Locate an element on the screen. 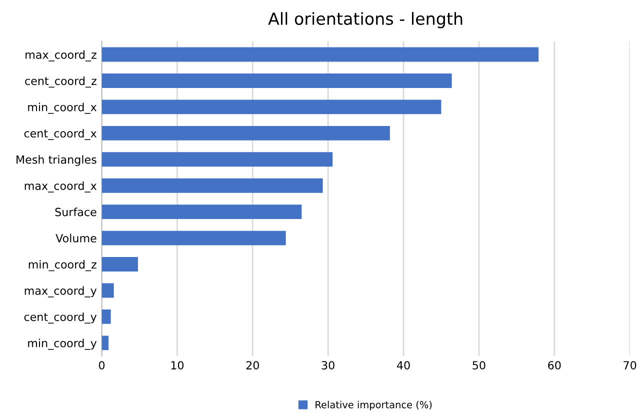 The image size is (644, 414). x-tick-label: 10 is located at coordinates (177, 365).